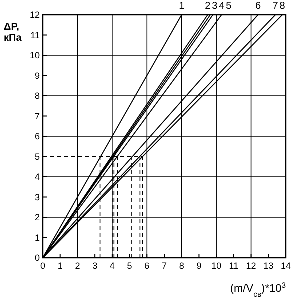 This screenshot has width=293, height=301. What do you see at coordinates (286, 266) in the screenshot?
I see `x-tick-label: 14` at bounding box center [286, 266].